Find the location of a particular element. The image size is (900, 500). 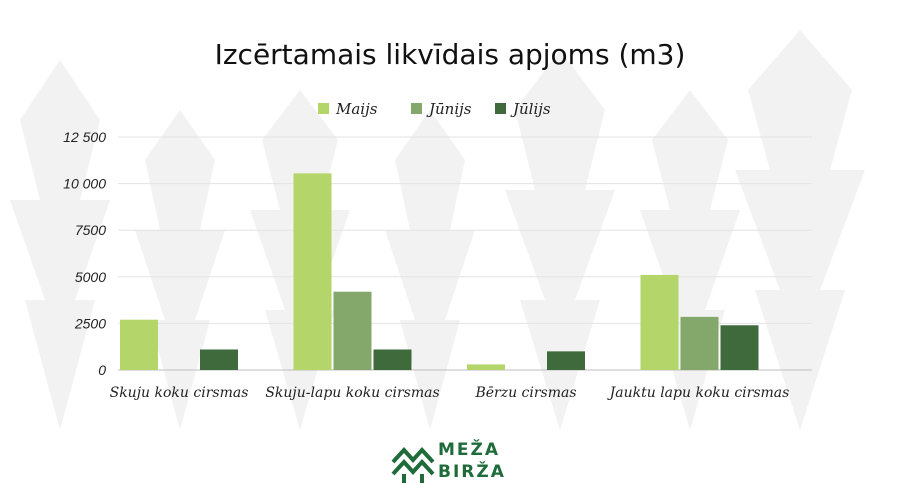

legend-item: Maijs is located at coordinates (348, 109).